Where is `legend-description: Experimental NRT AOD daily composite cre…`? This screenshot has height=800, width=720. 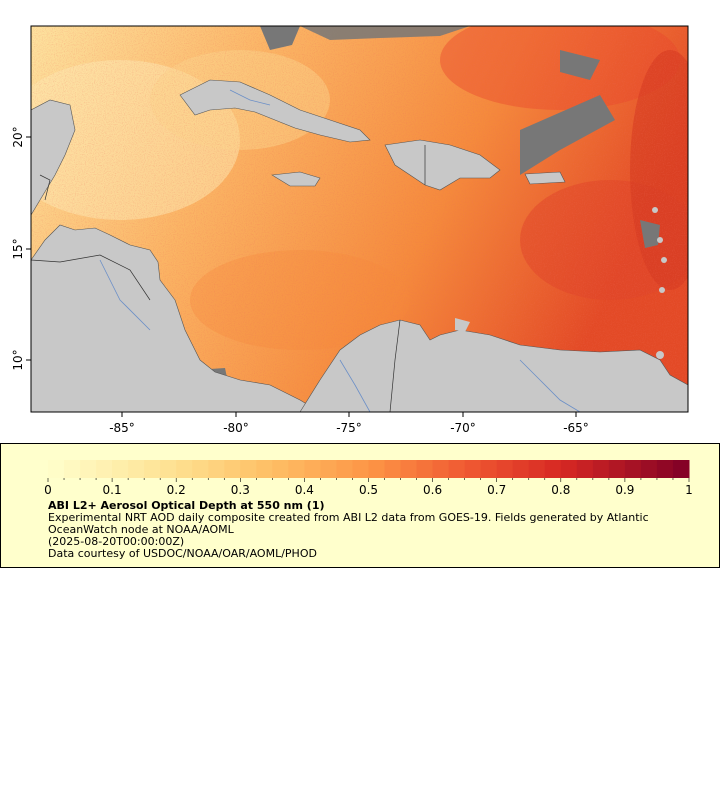
legend-description: Experimental NRT AOD daily composite cre… is located at coordinates (348, 523).